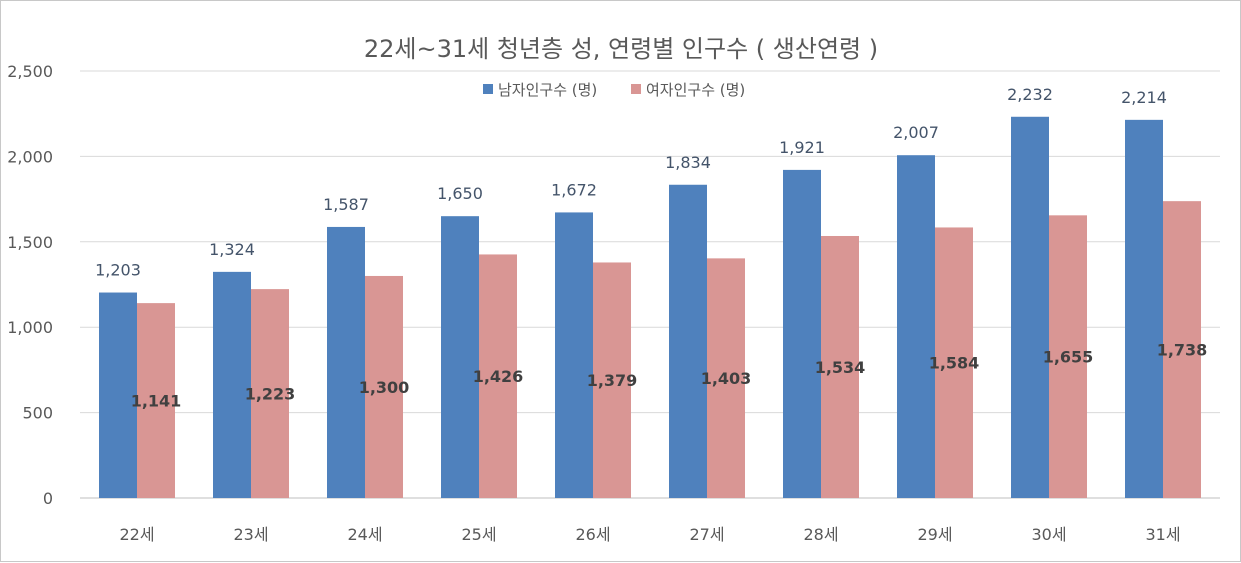 This screenshot has height=563, width=1241. What do you see at coordinates (614, 90) in the screenshot?
I see `legend: 남자인구수 (명) 여자인구수 (명)` at bounding box center [614, 90].